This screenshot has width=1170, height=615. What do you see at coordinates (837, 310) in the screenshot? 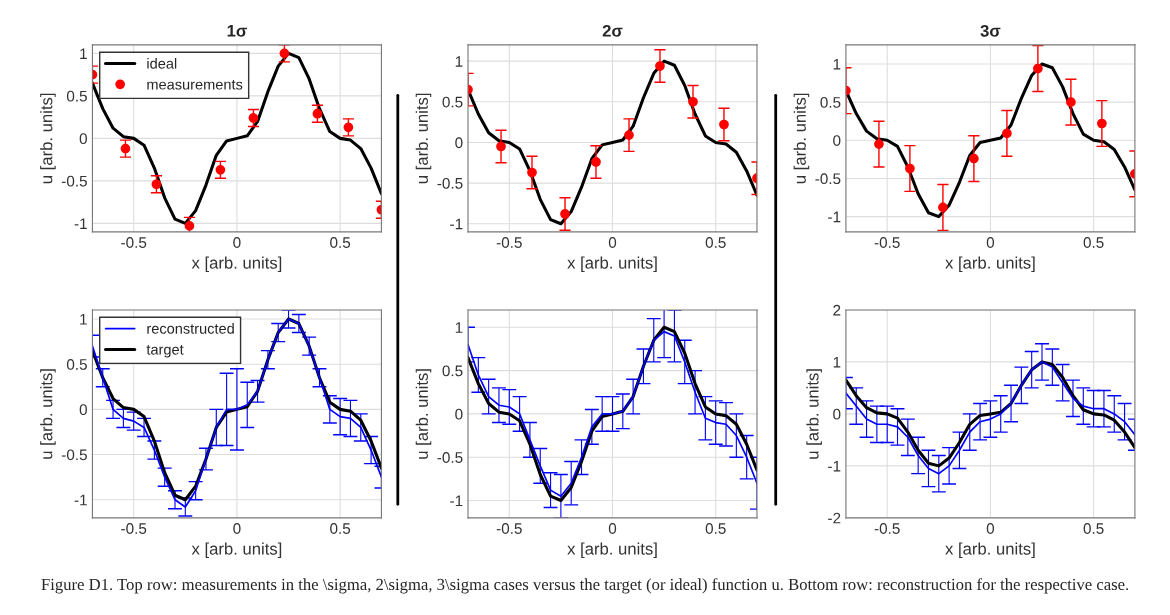
I see `y-tick-label: 2` at bounding box center [837, 310].